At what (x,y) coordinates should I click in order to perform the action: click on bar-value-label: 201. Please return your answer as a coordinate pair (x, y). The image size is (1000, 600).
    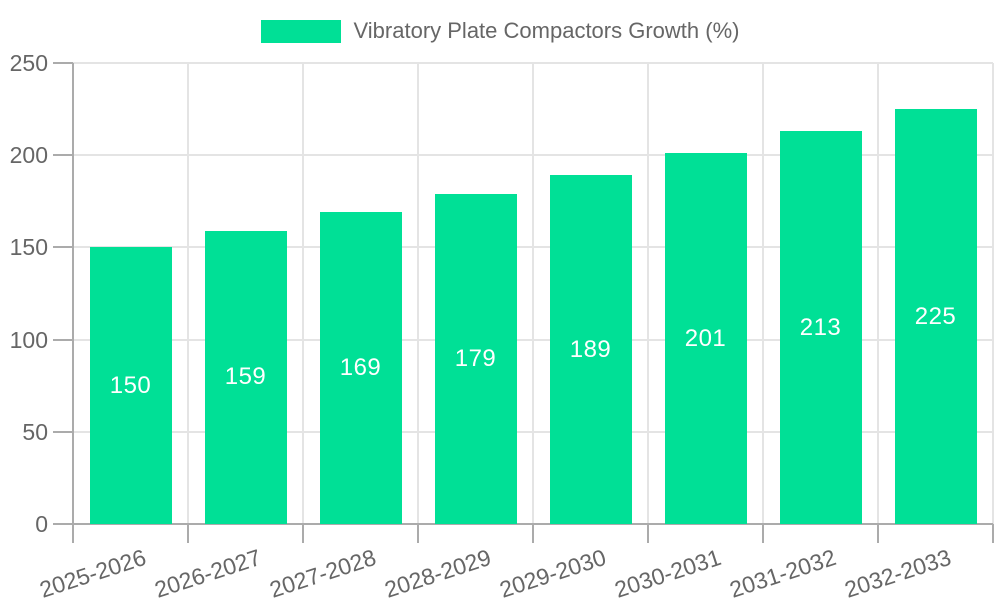
    Looking at the image, I should click on (705, 338).